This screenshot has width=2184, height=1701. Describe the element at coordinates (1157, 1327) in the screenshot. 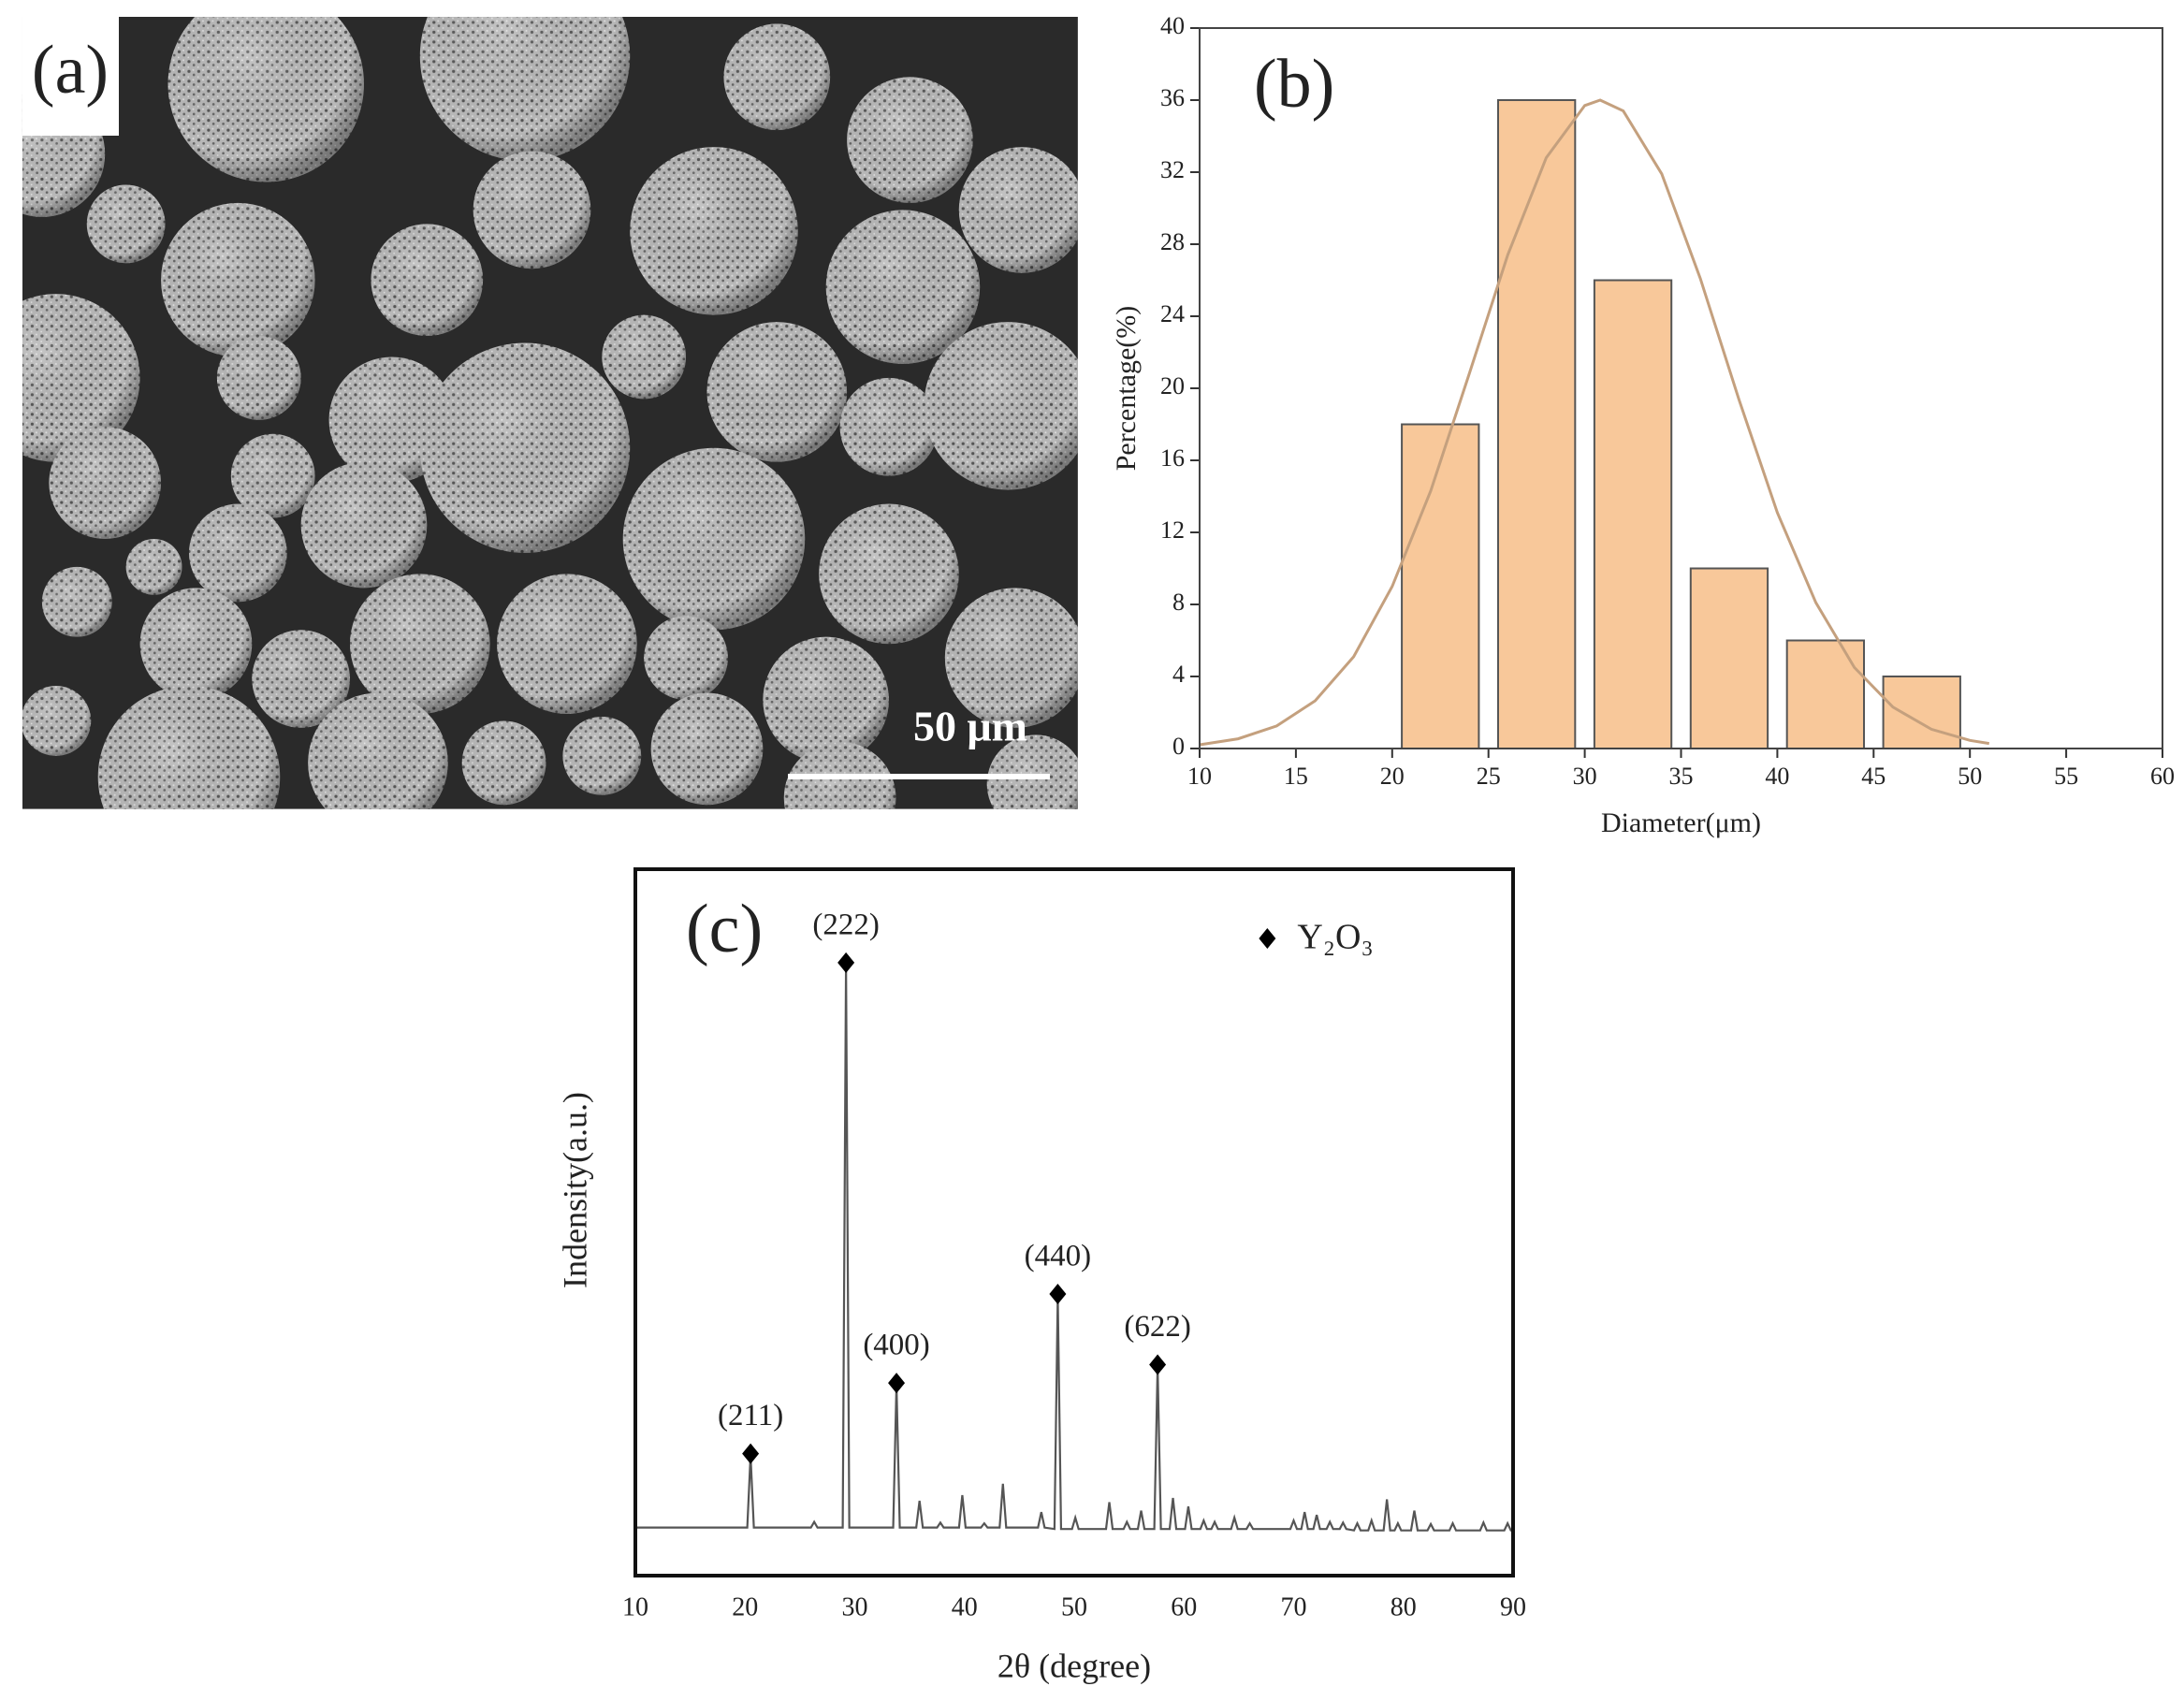

I see `peak-label: (622)` at that location.